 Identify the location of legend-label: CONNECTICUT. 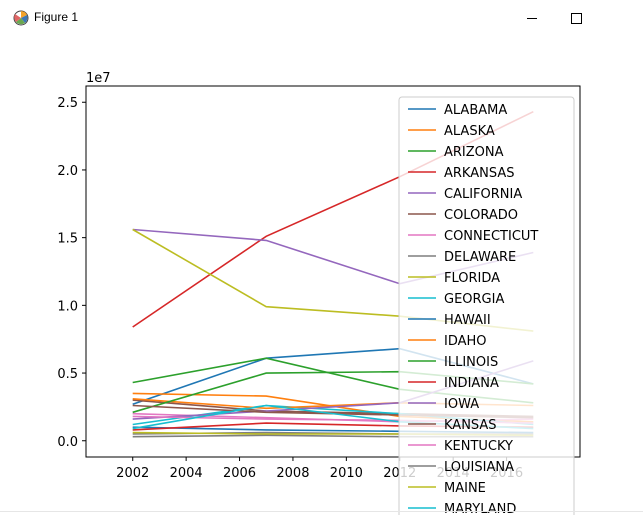
(491, 236).